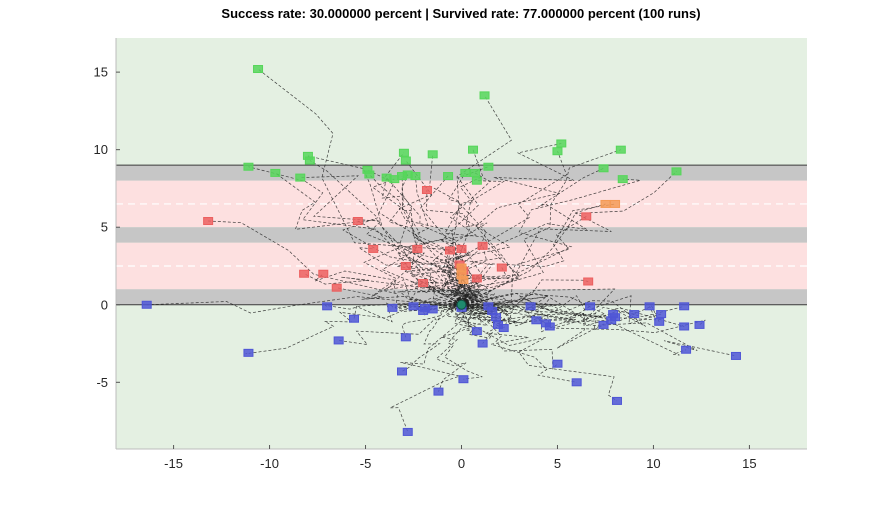  Describe the element at coordinates (461, 463) in the screenshot. I see `x-tick-label: 0` at that location.